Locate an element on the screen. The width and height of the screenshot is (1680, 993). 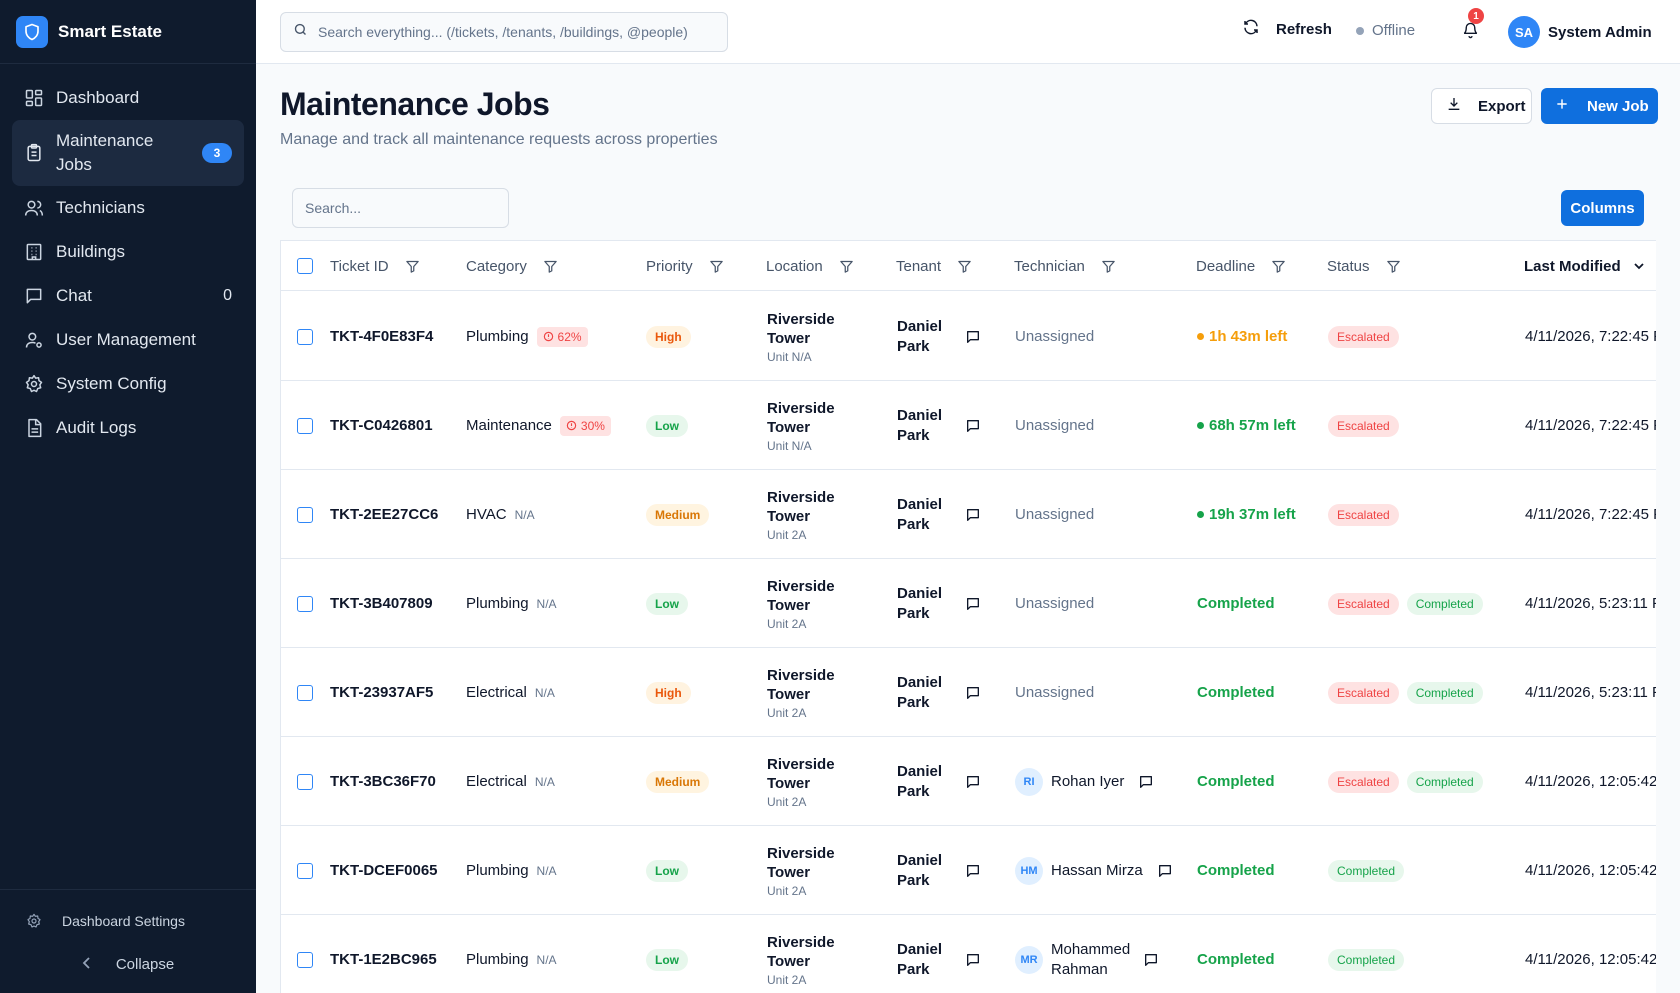
col-technician: Technician is located at coordinates (1065, 266).